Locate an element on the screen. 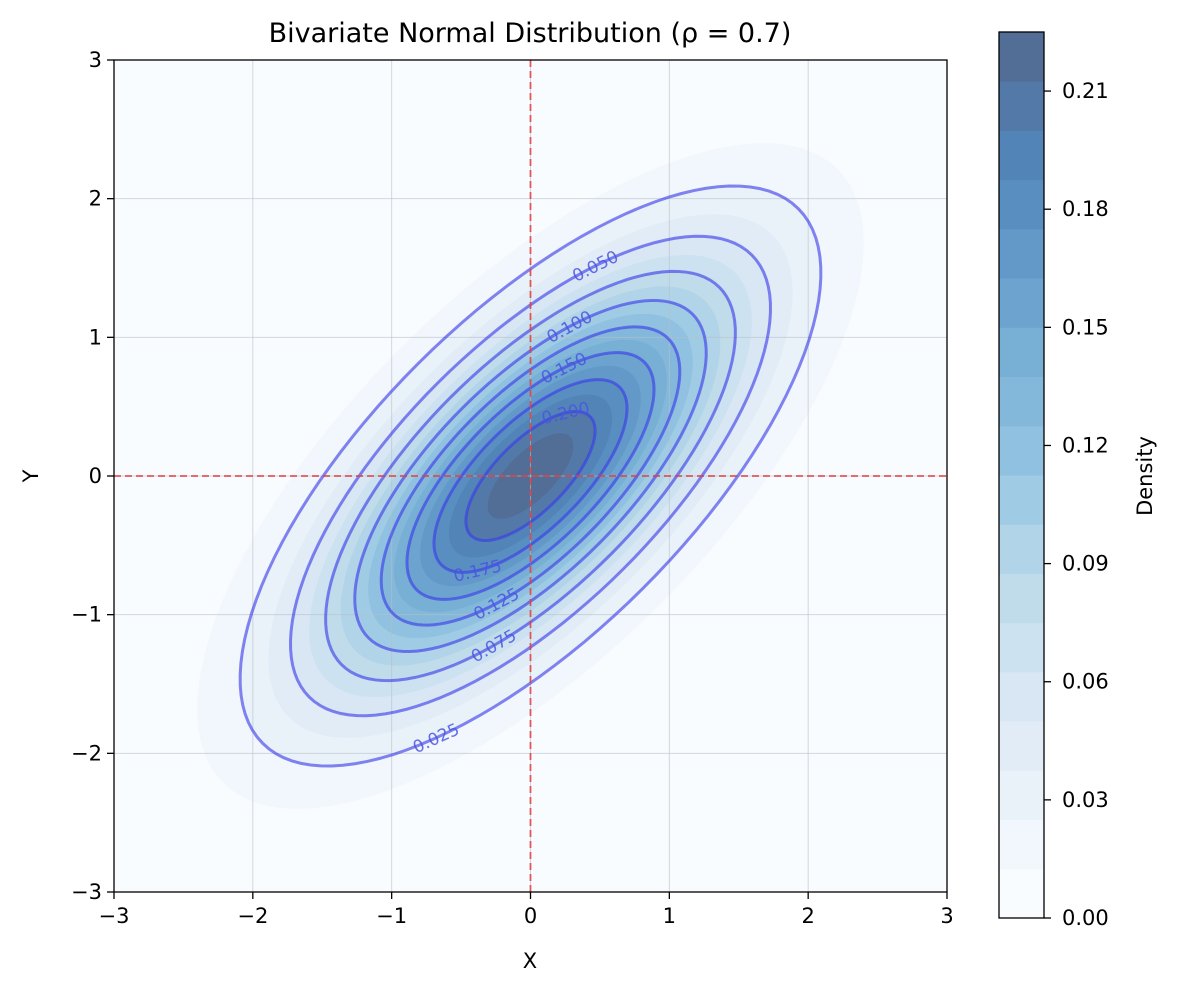 This screenshot has width=1177, height=997. colorbar-tick-label-7: 0.21 is located at coordinates (1085, 91).